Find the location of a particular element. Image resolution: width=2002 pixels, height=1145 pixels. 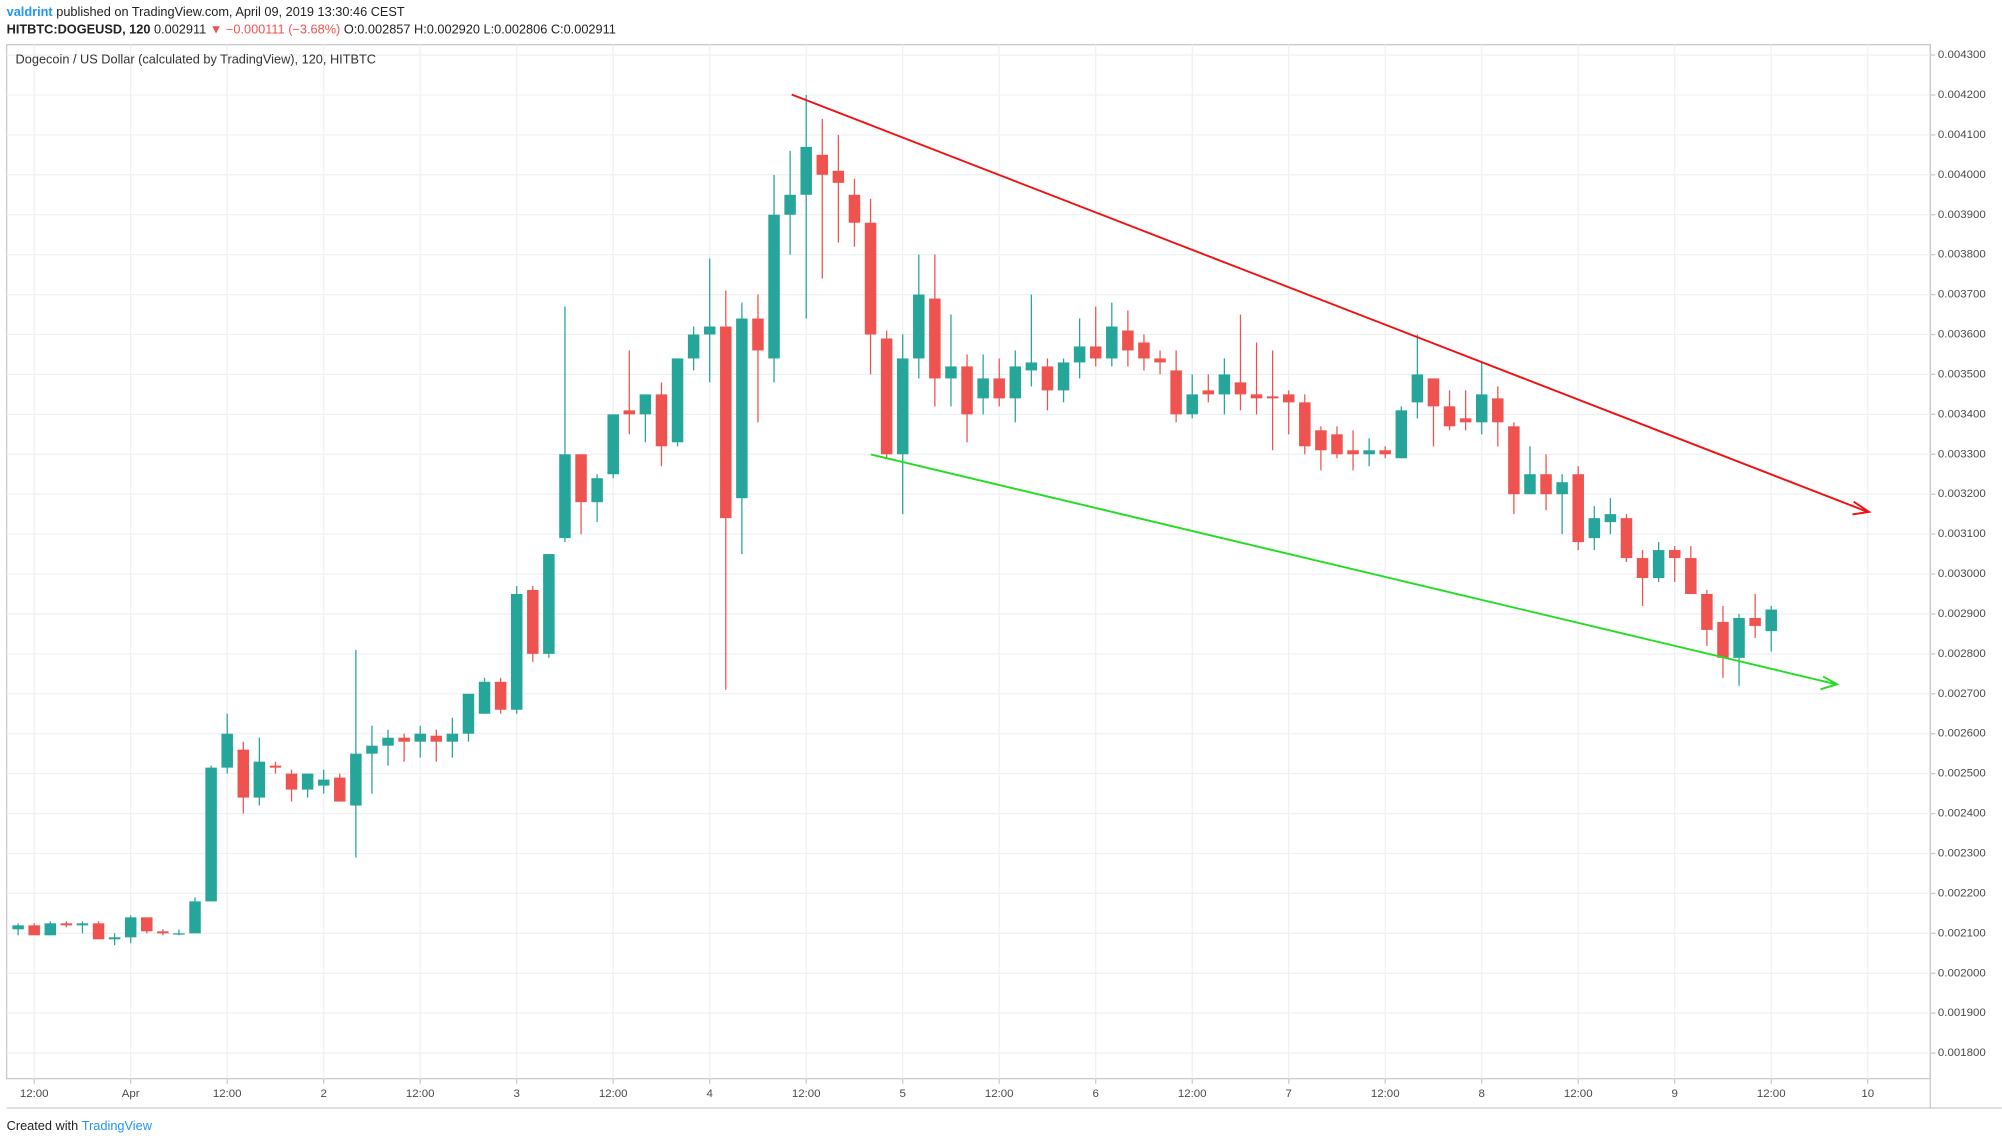

change: ▼ −0.000111 (−3.68%) is located at coordinates (275, 29).